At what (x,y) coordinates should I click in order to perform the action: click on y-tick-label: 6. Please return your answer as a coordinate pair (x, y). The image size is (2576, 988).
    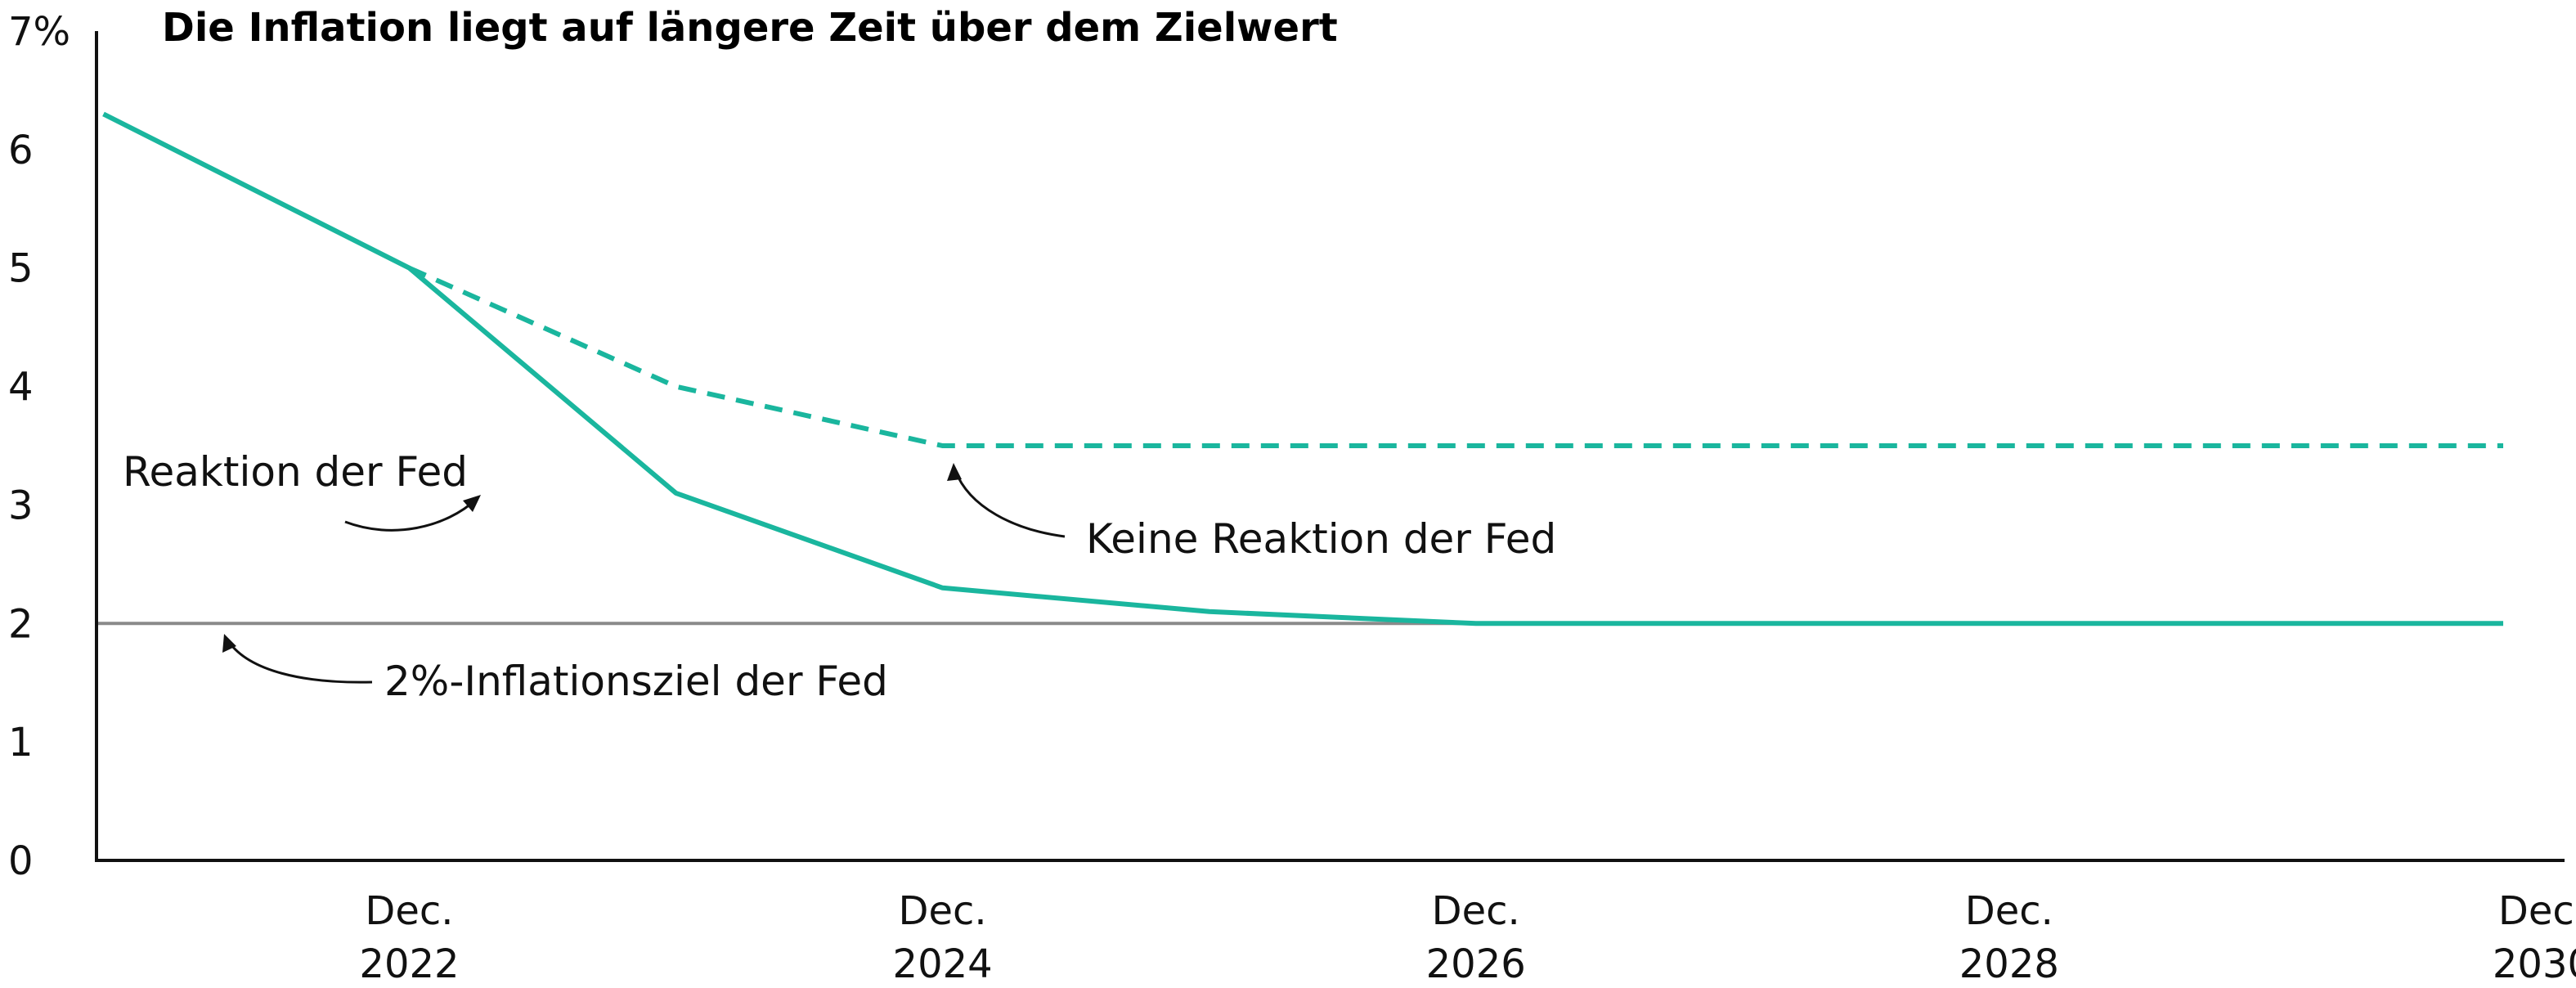
    Looking at the image, I should click on (21, 150).